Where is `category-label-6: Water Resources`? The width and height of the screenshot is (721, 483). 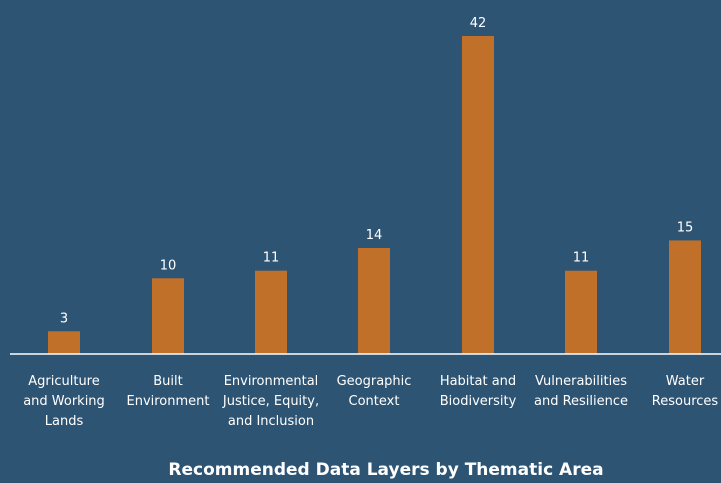
category-label-6: Water Resources is located at coordinates (685, 391).